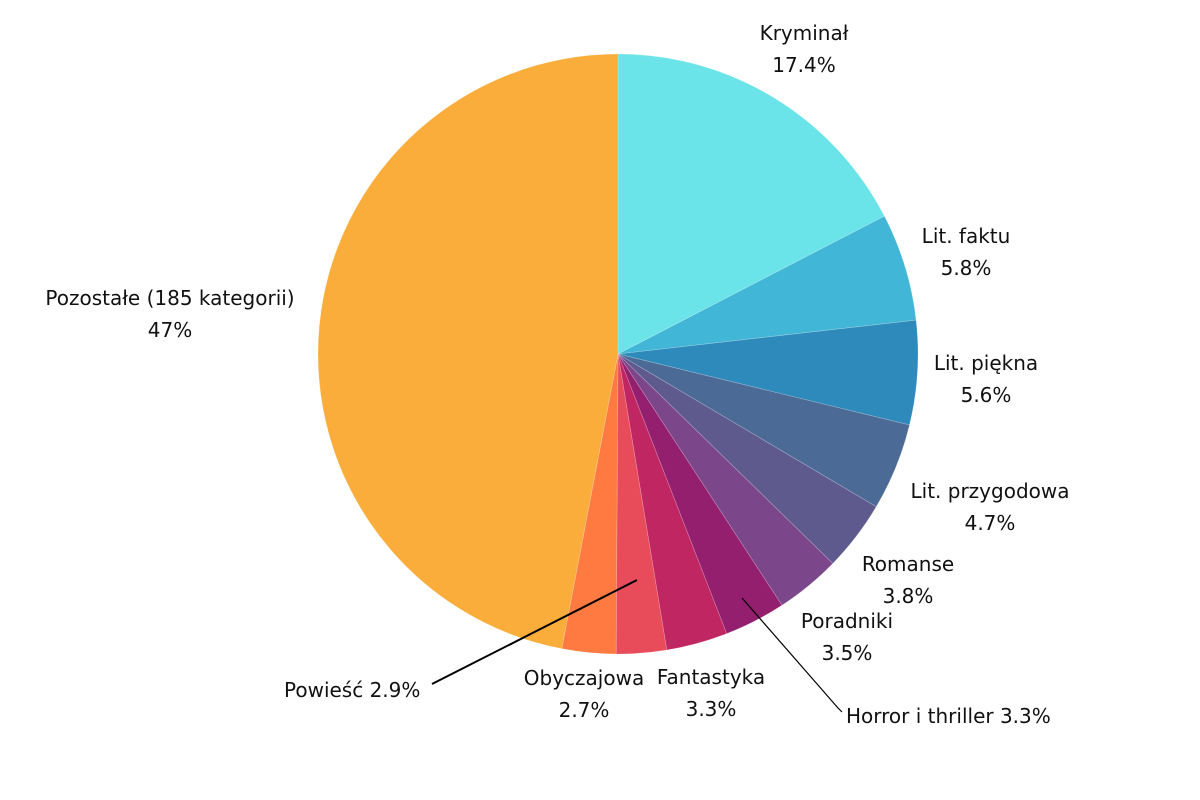 The height and width of the screenshot is (800, 1200). What do you see at coordinates (990, 523) in the screenshot?
I see `slice-value-label: 4.7%` at bounding box center [990, 523].